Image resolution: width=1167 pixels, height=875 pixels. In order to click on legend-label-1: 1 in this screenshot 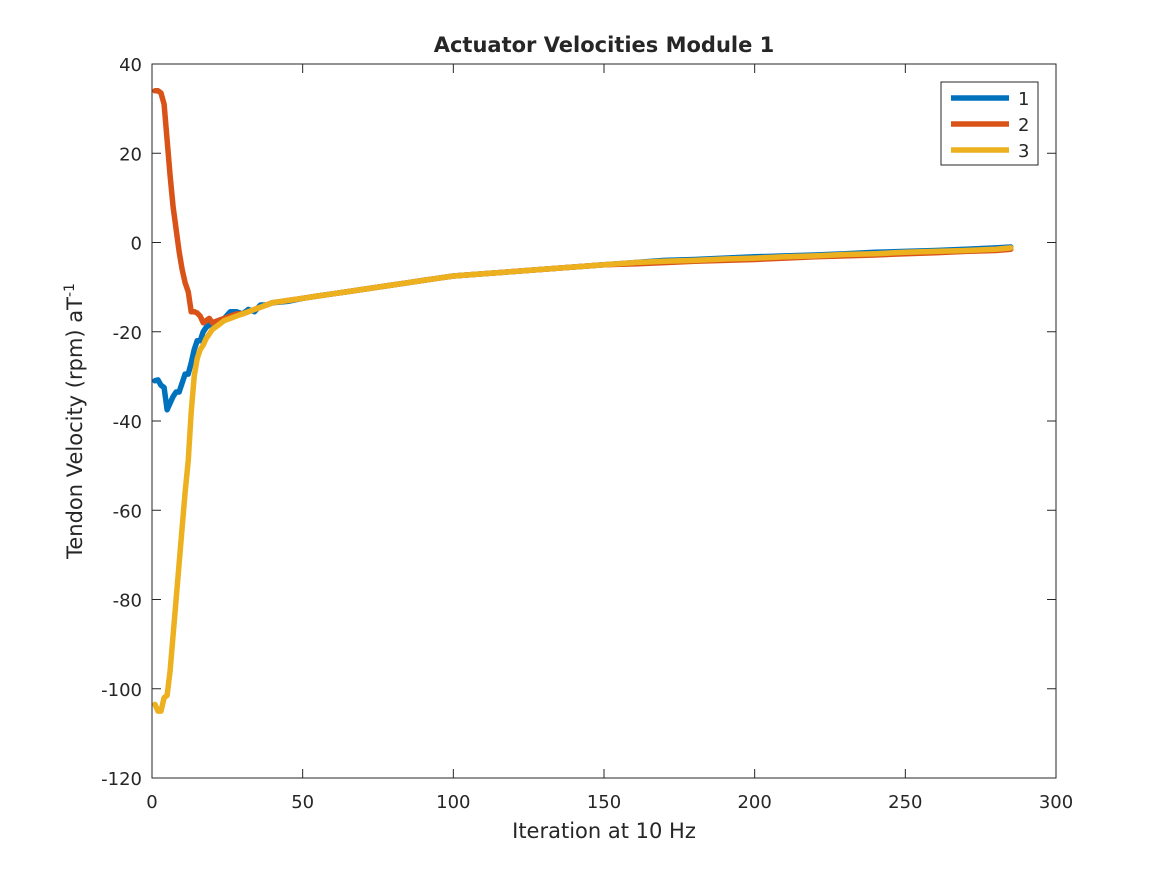, I will do `click(1023, 99)`.